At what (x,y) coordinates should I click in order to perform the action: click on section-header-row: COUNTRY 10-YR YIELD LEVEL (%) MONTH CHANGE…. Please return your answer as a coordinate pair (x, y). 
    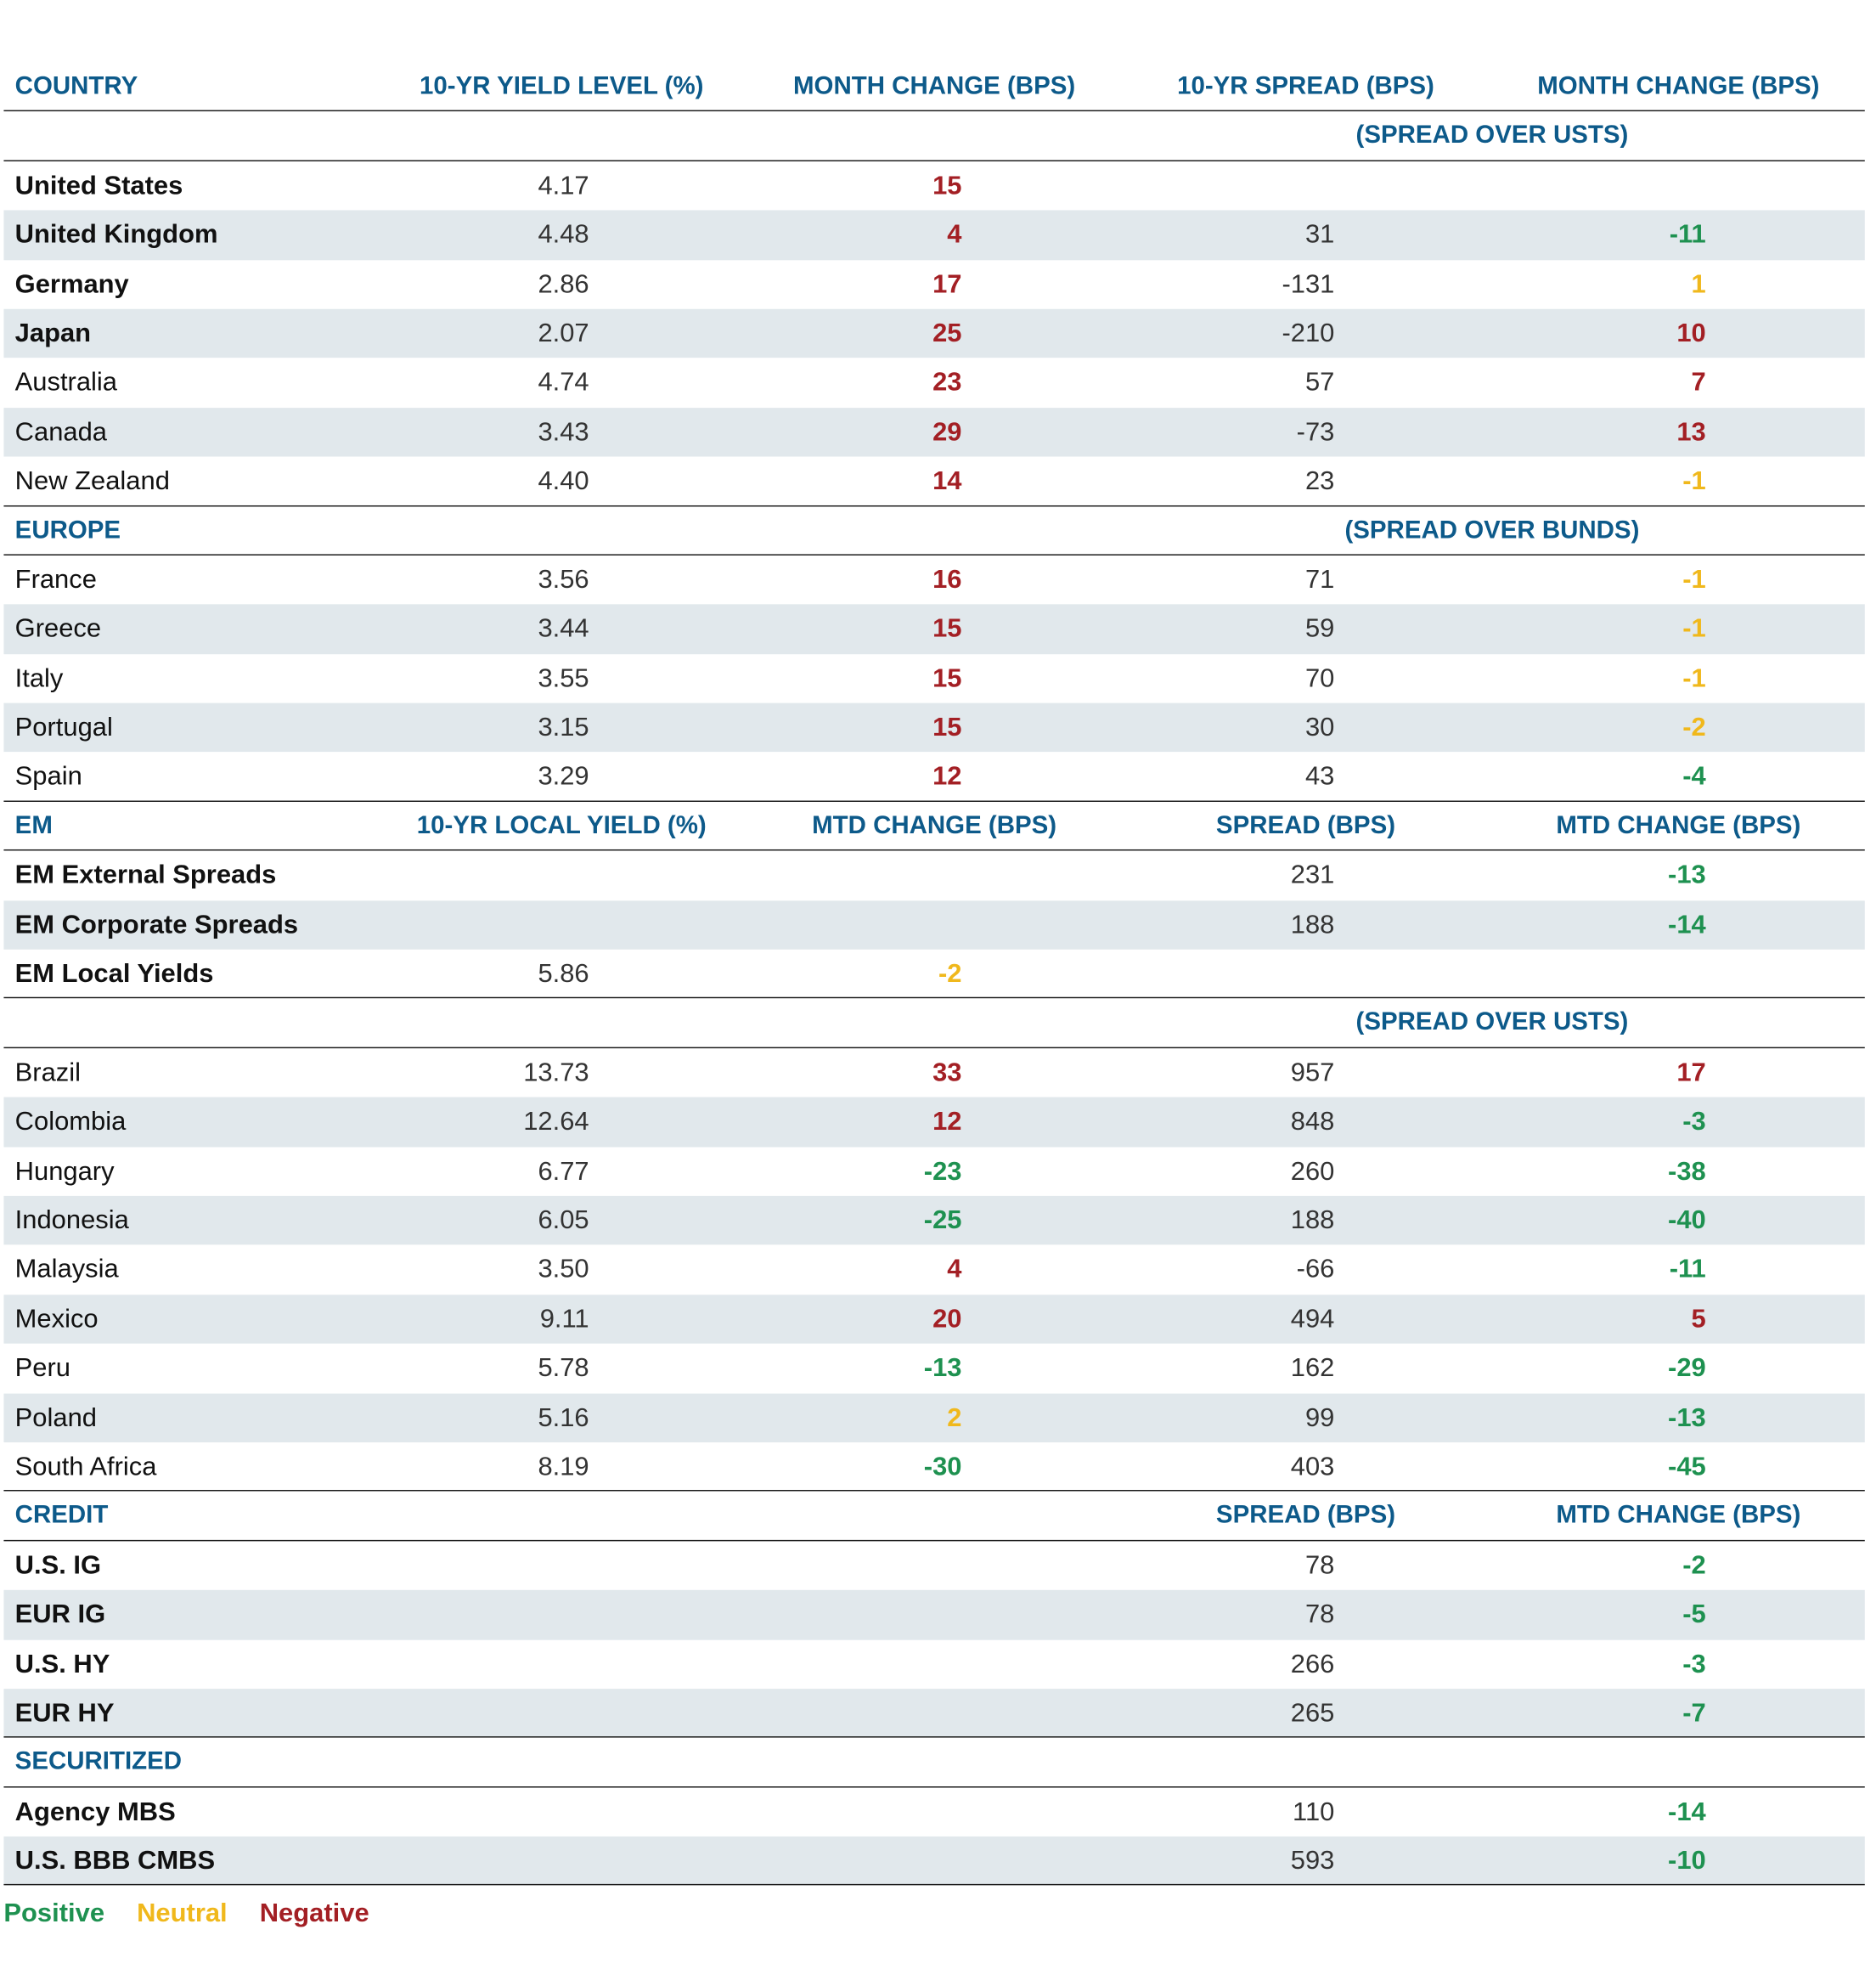
    Looking at the image, I should click on (934, 87).